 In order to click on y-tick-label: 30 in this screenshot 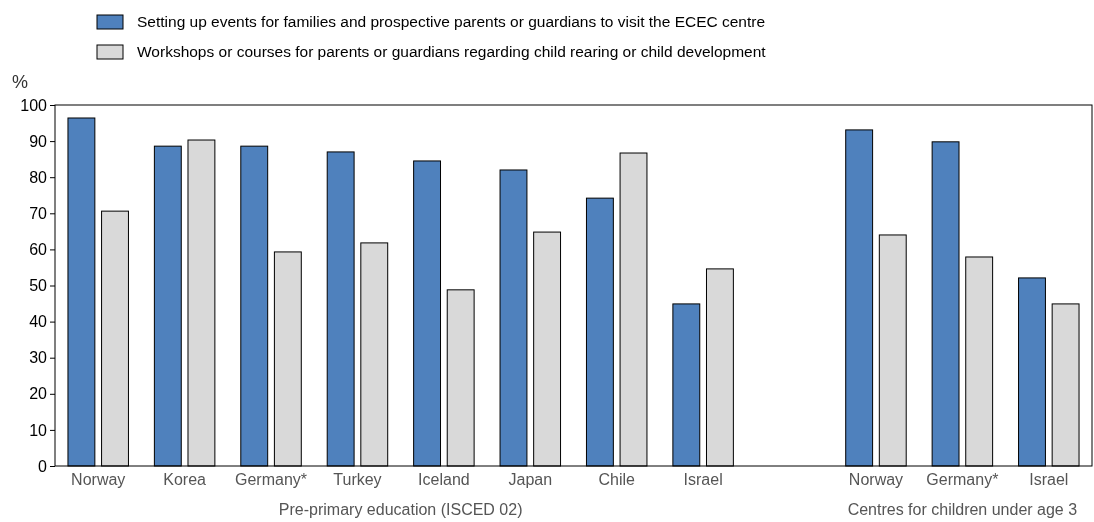, I will do `click(38, 358)`.